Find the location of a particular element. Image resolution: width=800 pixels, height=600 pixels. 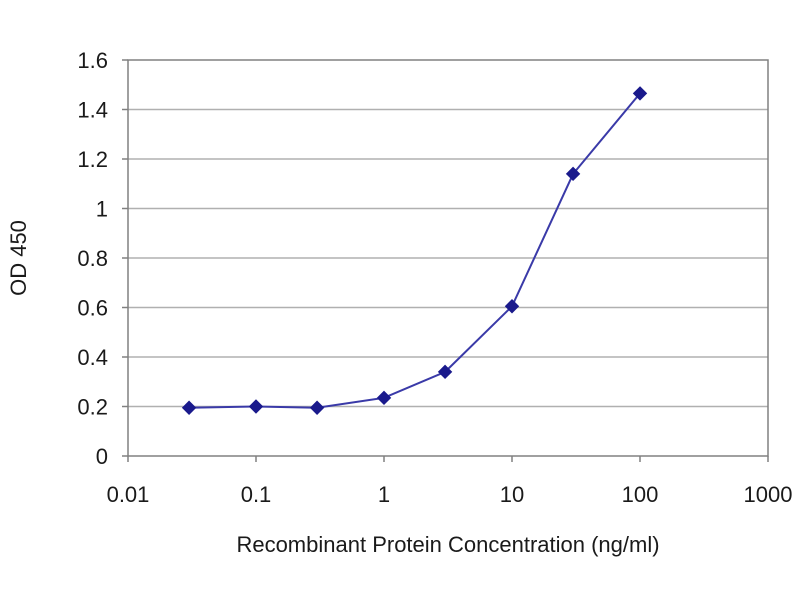

y-tick-label: 1.4 is located at coordinates (92, 110).